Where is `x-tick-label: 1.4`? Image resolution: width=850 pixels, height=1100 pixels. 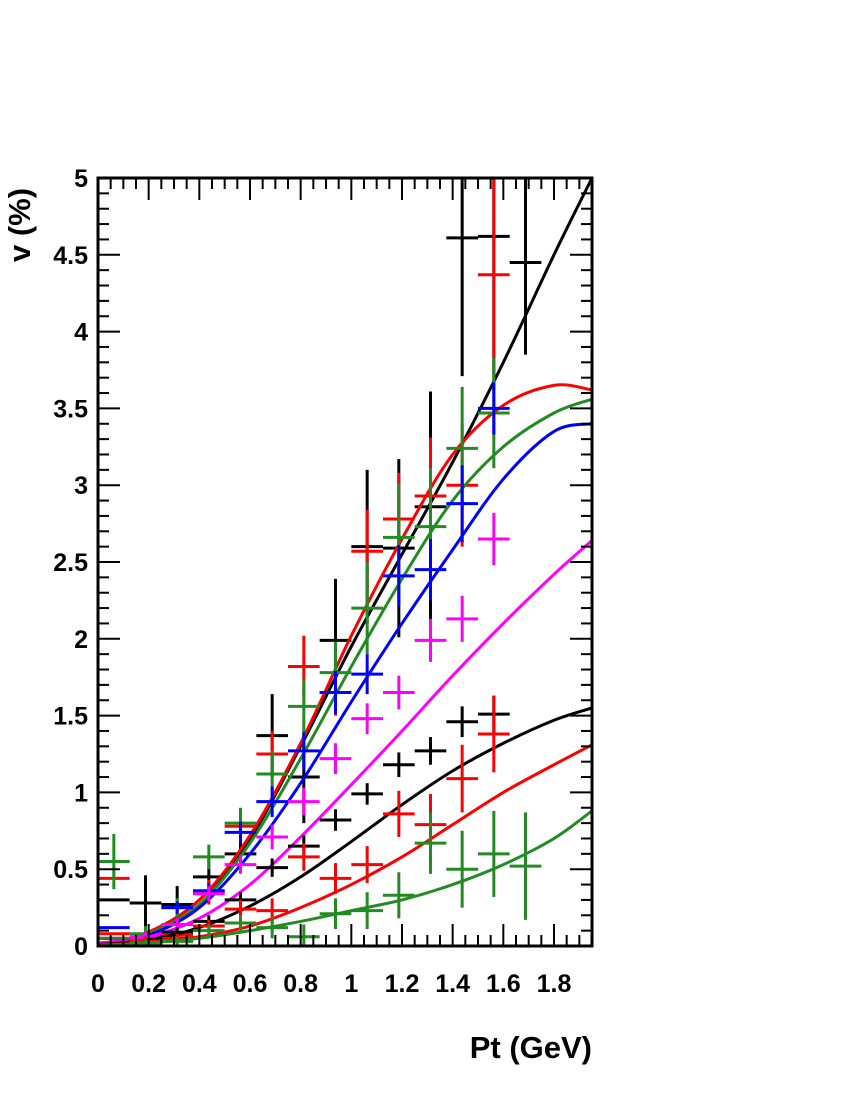
x-tick-label: 1.4 is located at coordinates (452, 984).